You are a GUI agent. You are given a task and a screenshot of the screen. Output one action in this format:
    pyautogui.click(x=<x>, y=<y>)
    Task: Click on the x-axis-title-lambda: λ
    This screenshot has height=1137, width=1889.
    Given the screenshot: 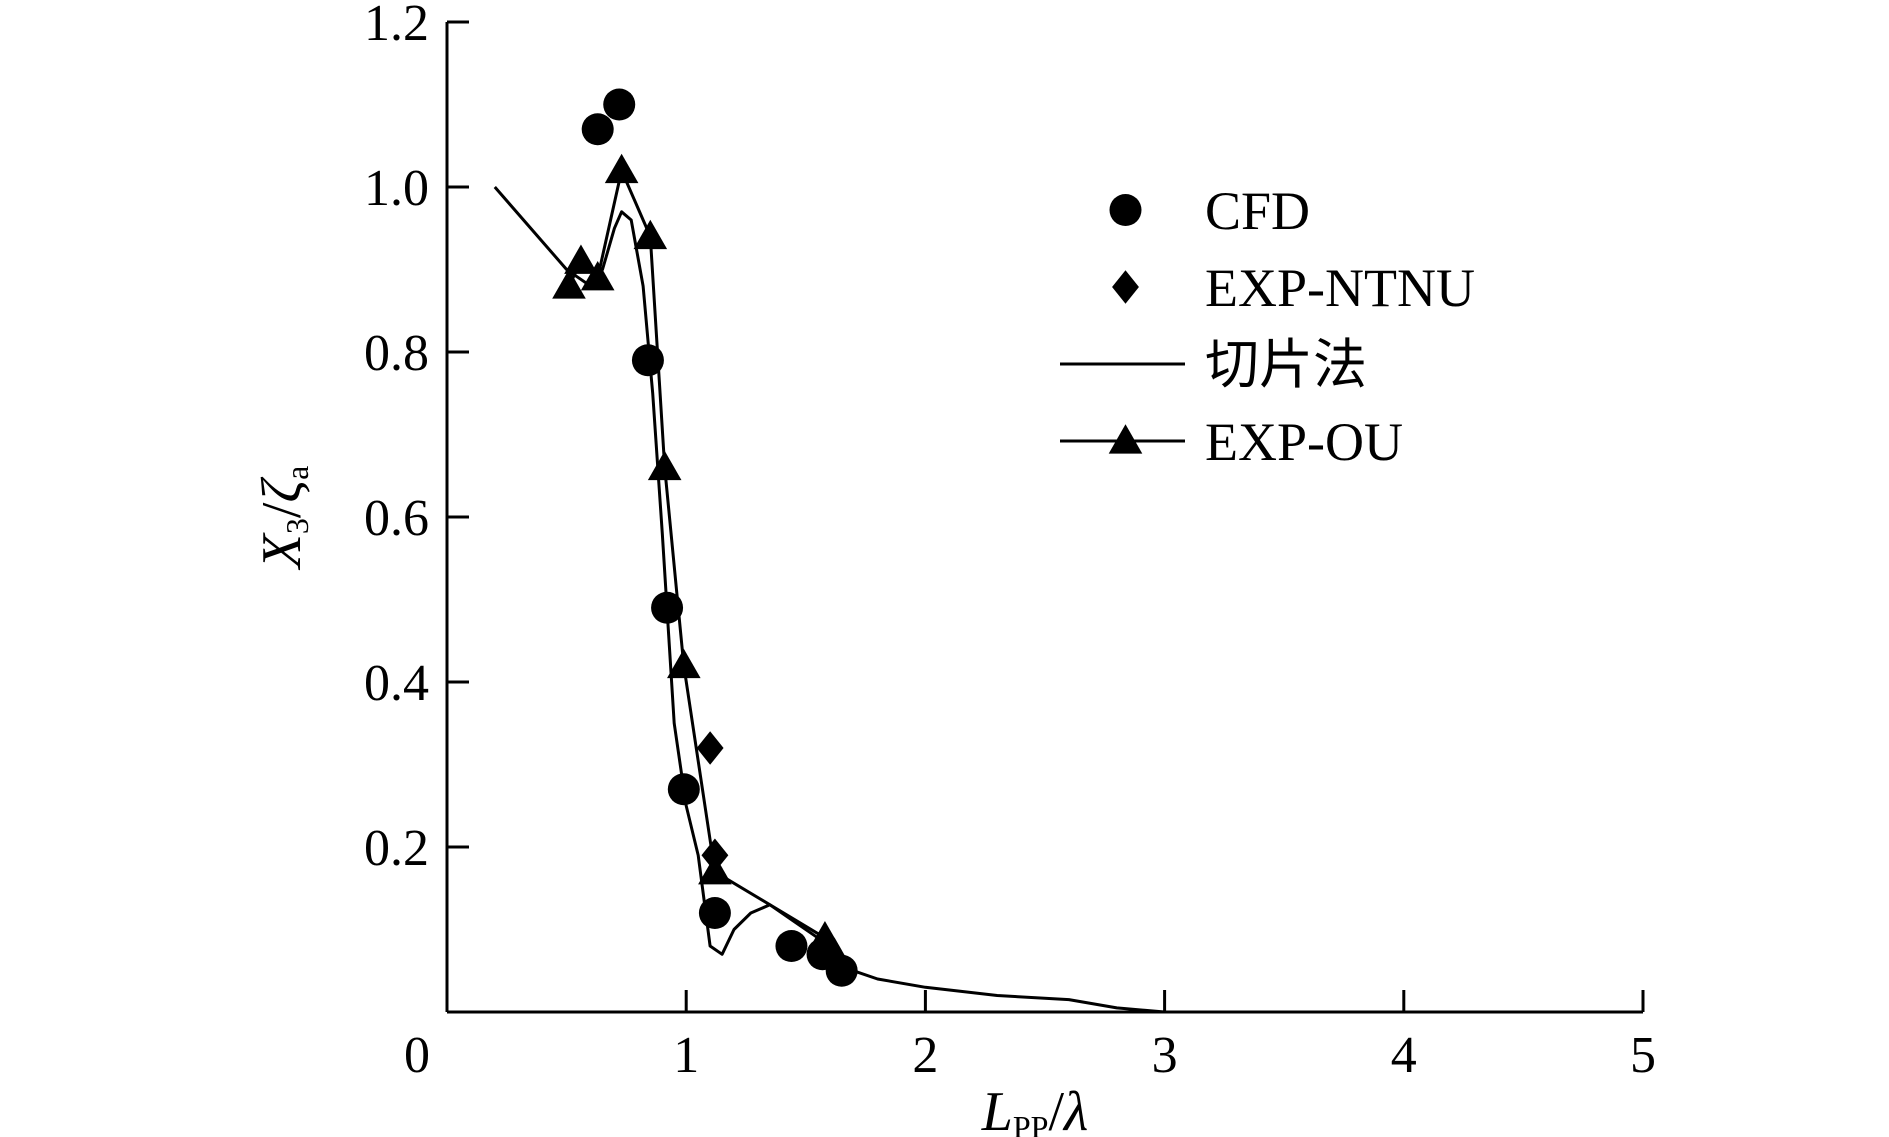 What is the action you would take?
    pyautogui.click(x=1075, y=1109)
    